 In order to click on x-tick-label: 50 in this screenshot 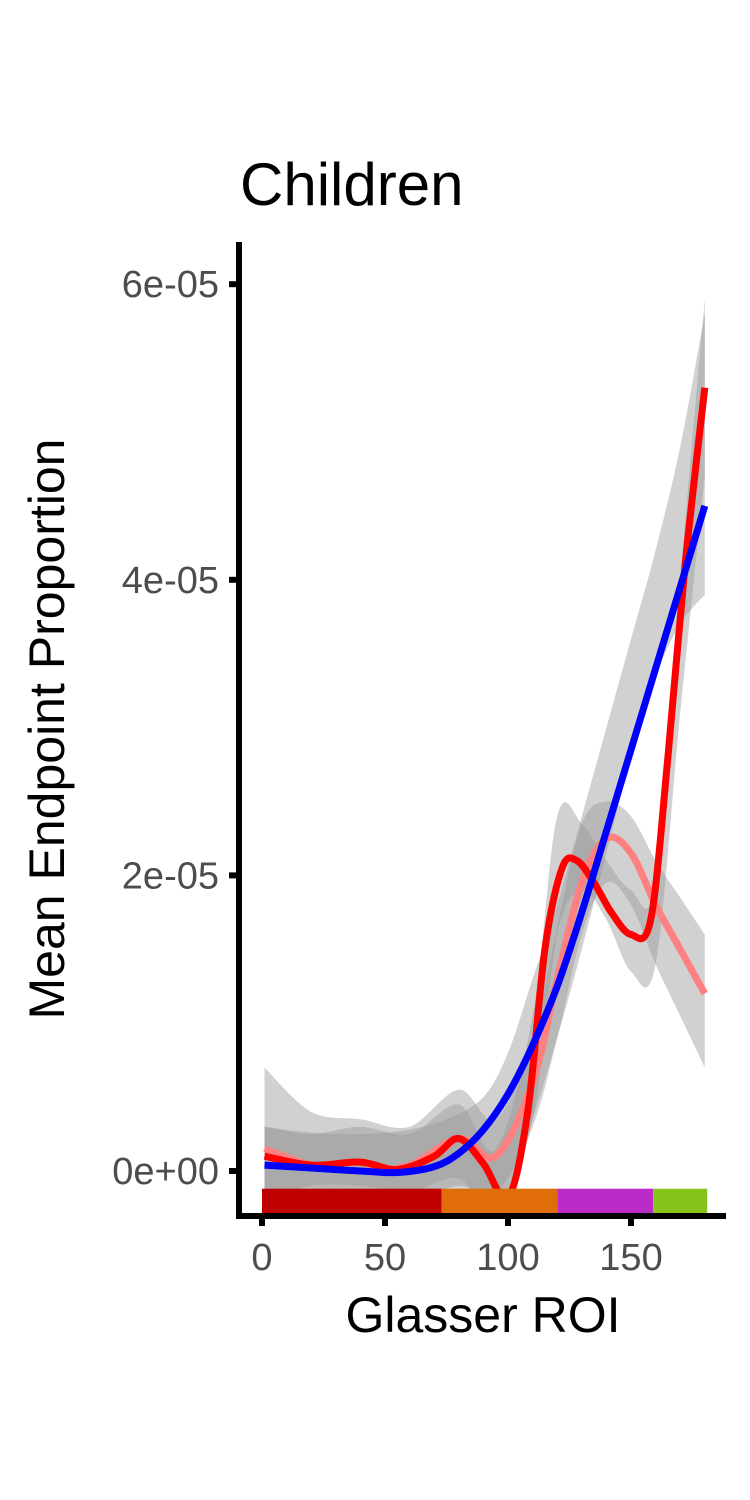, I will do `click(385, 1258)`.